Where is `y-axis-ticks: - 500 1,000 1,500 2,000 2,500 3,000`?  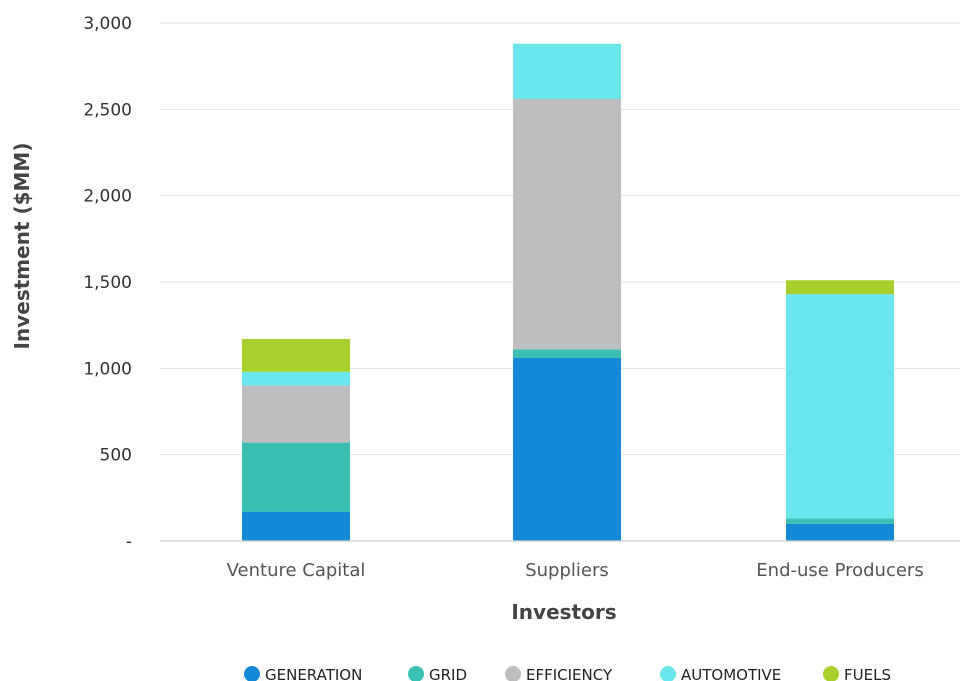
y-axis-ticks: - 500 1,000 1,500 2,000 2,500 3,000 is located at coordinates (107, 283).